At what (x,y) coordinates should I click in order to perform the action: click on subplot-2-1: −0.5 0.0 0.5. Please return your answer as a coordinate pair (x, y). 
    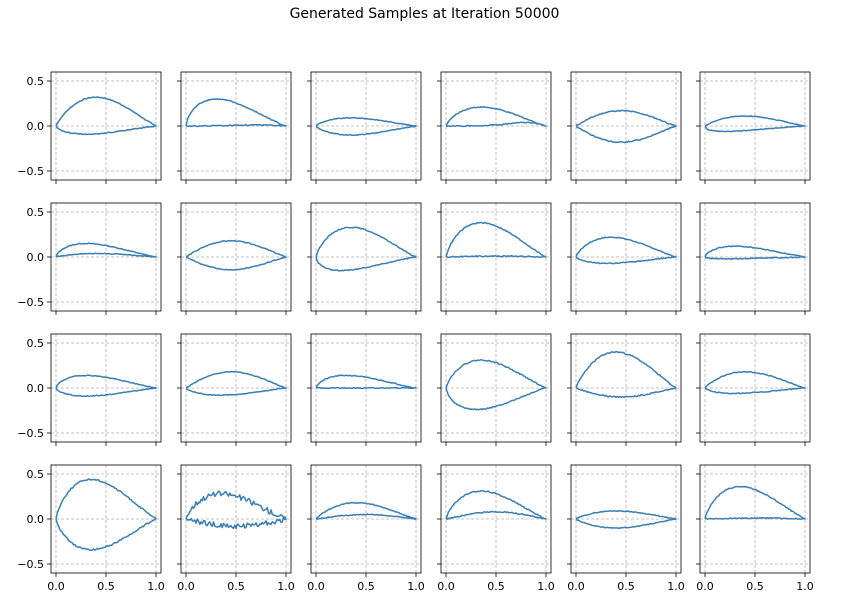
    Looking at the image, I should click on (89, 258).